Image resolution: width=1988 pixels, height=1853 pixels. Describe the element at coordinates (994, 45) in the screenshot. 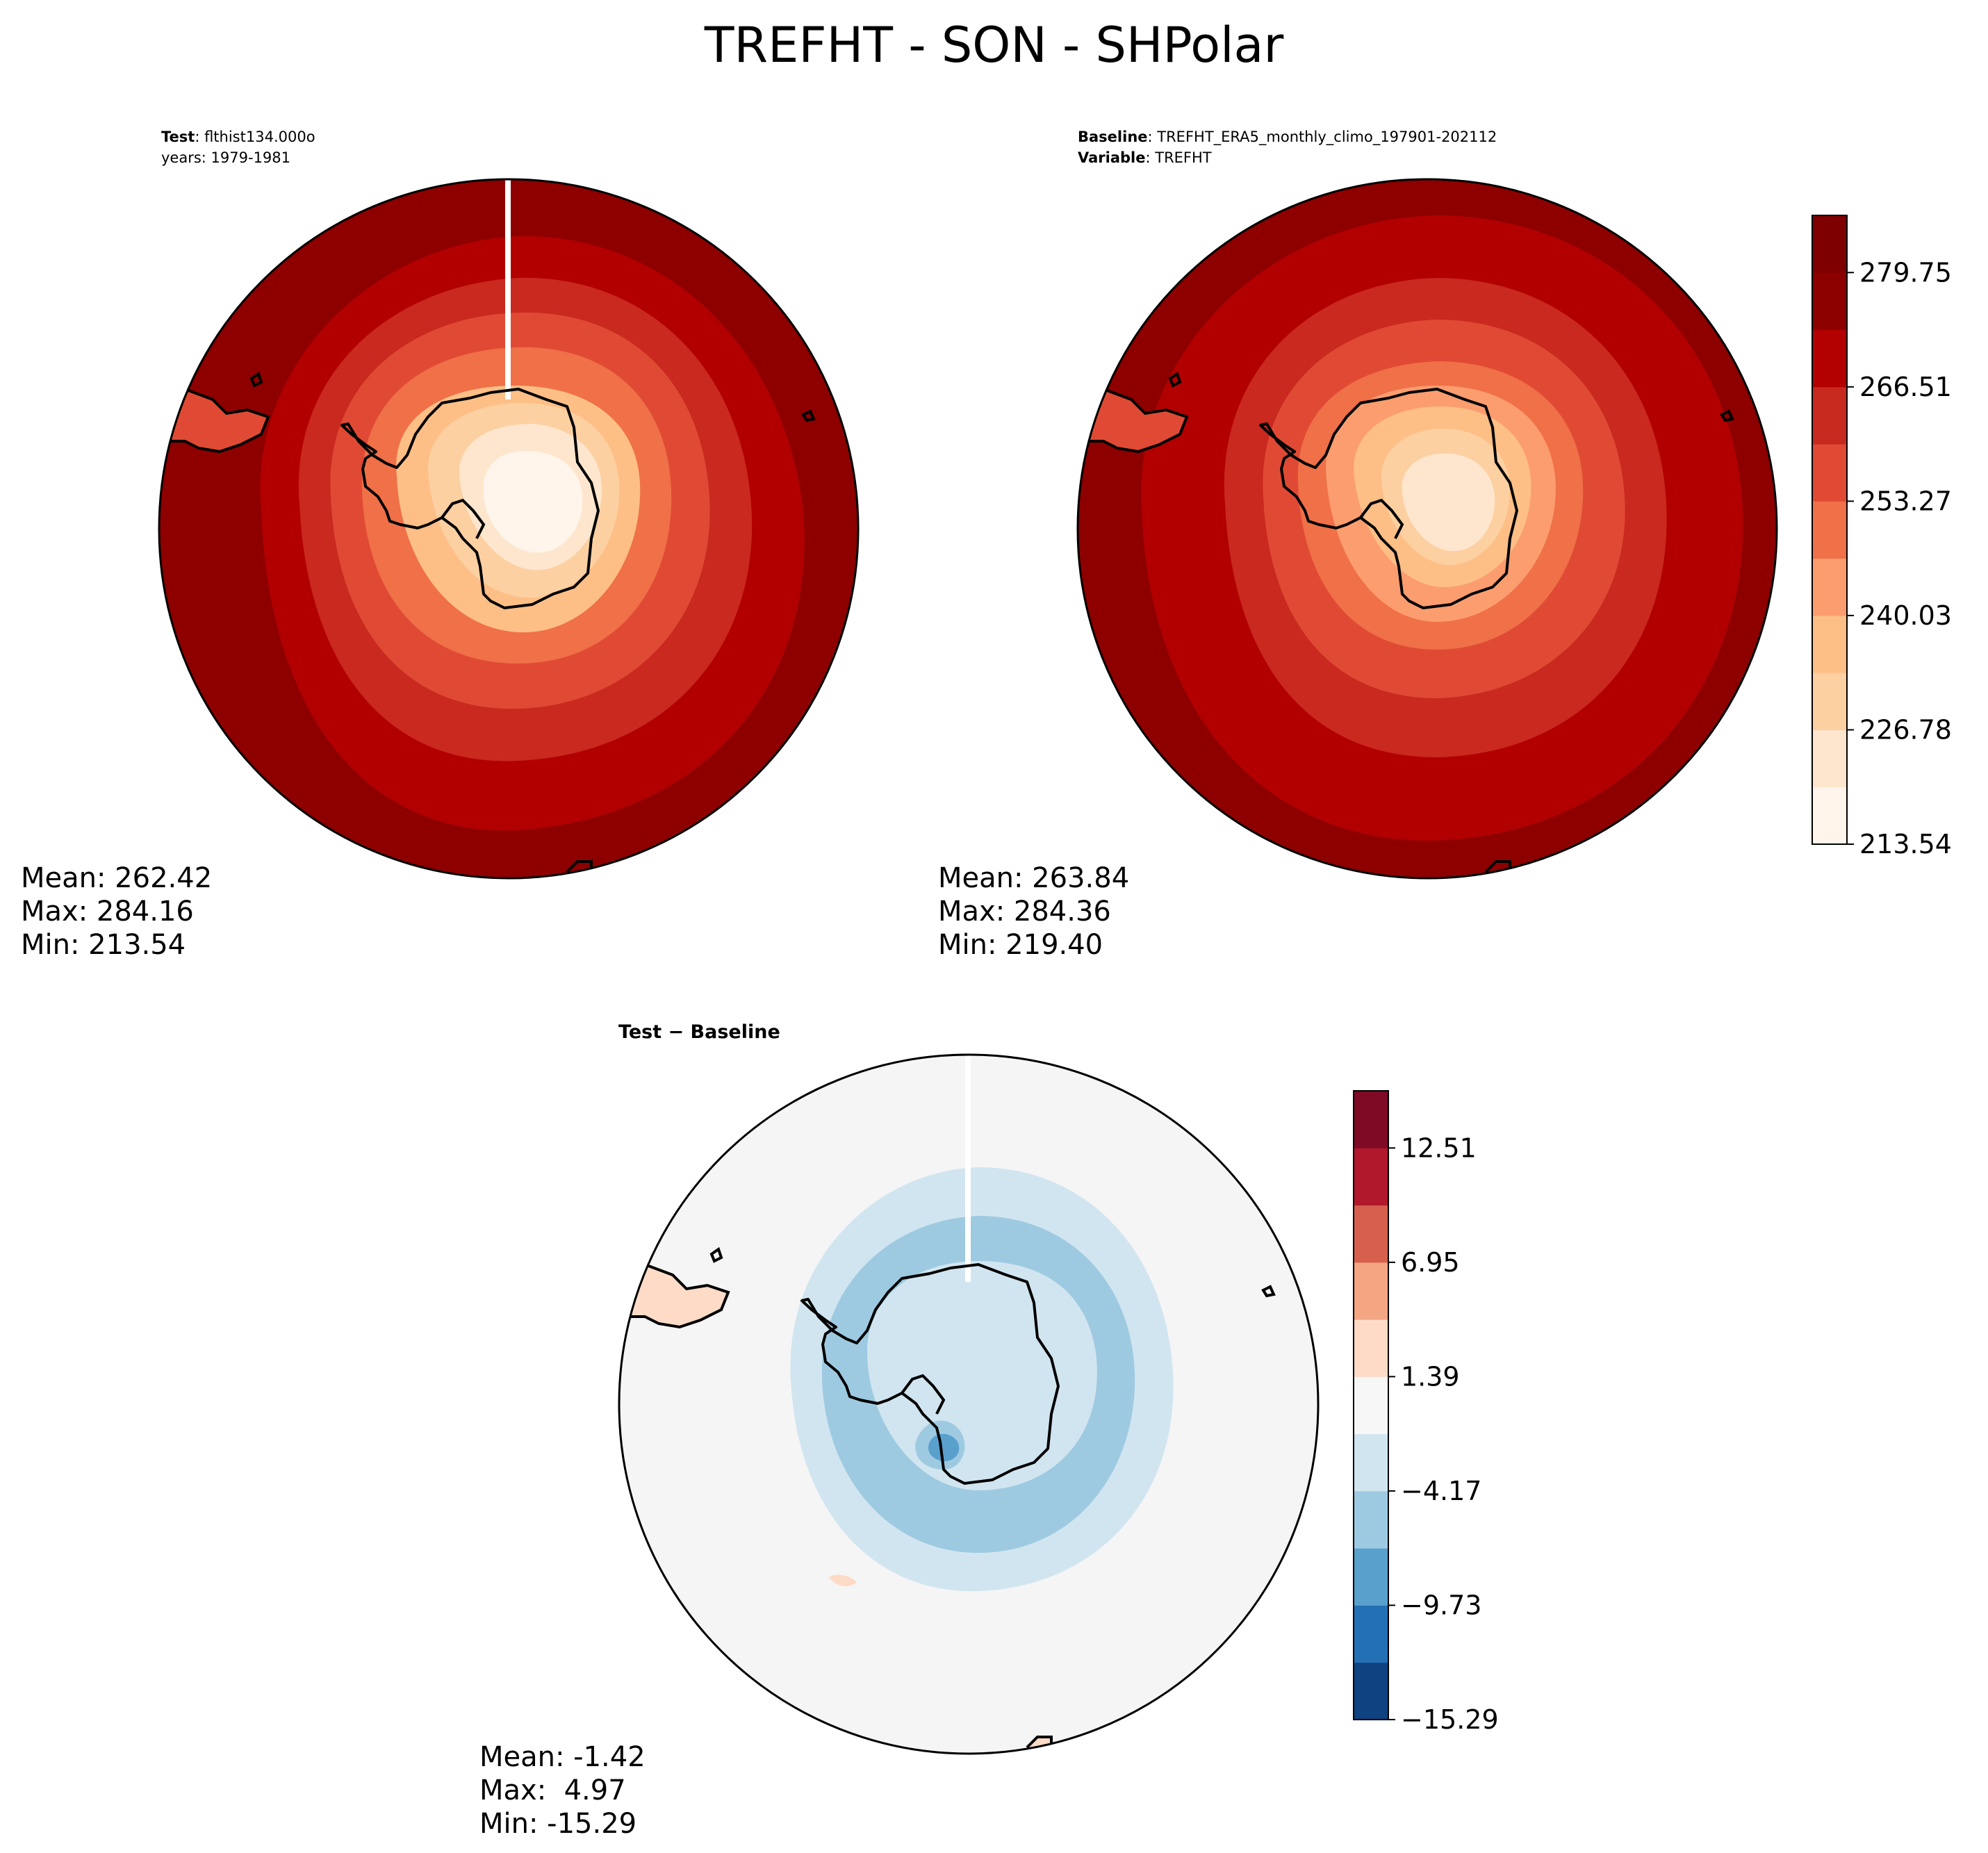

I see `figure-title: TREFHT - SON - SHPolar` at that location.